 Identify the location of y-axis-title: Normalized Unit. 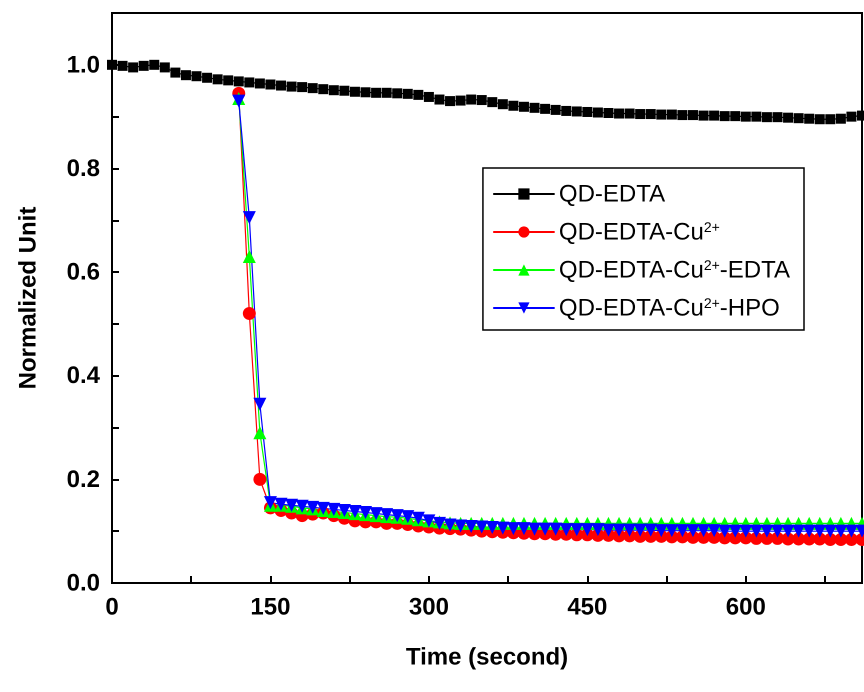
(28, 298).